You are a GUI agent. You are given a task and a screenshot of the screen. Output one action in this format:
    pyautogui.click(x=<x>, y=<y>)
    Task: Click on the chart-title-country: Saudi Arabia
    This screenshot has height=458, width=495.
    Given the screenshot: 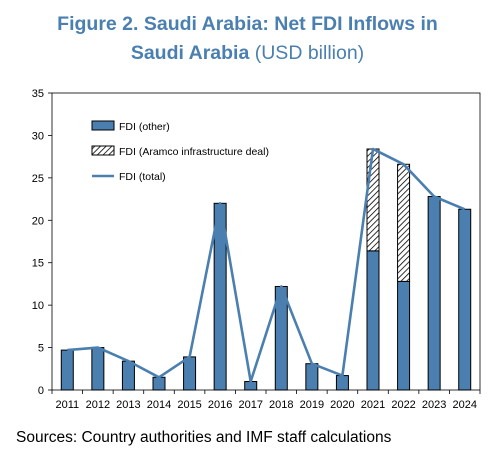 What is the action you would take?
    pyautogui.click(x=190, y=53)
    